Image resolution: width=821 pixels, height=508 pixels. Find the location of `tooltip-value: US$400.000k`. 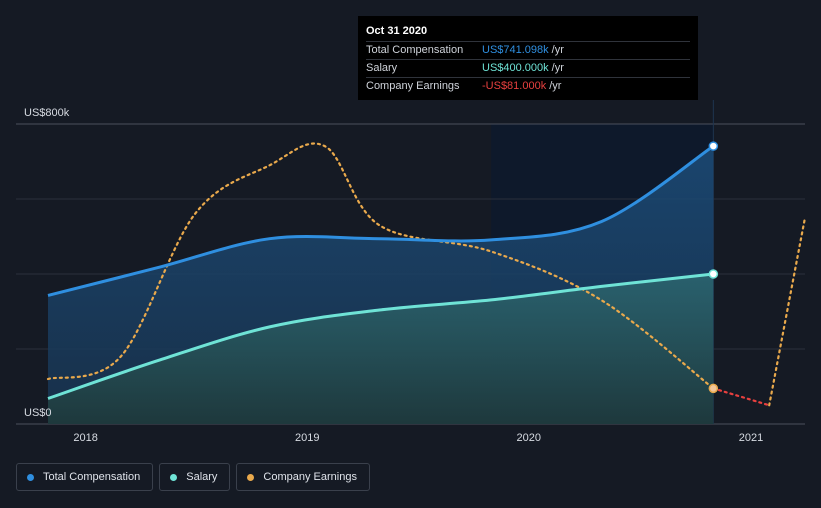

tooltip-value: US$400.000k is located at coordinates (515, 68).